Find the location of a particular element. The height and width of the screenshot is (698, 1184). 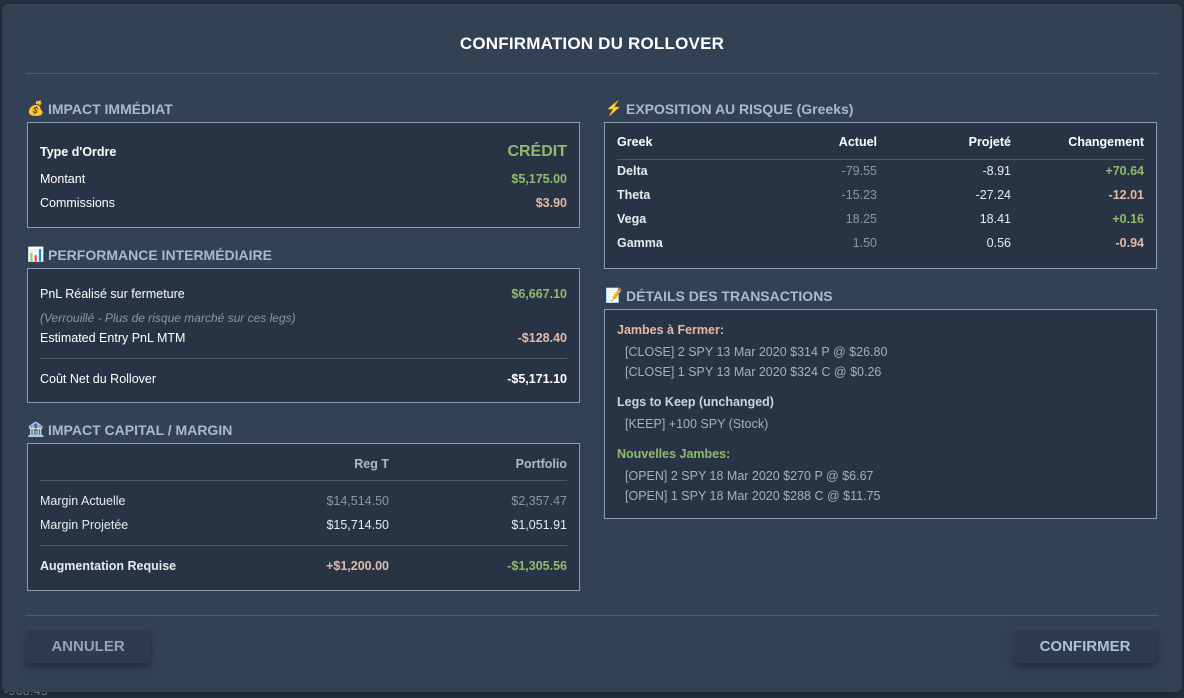

commissions-label: Commissions is located at coordinates (78, 203).